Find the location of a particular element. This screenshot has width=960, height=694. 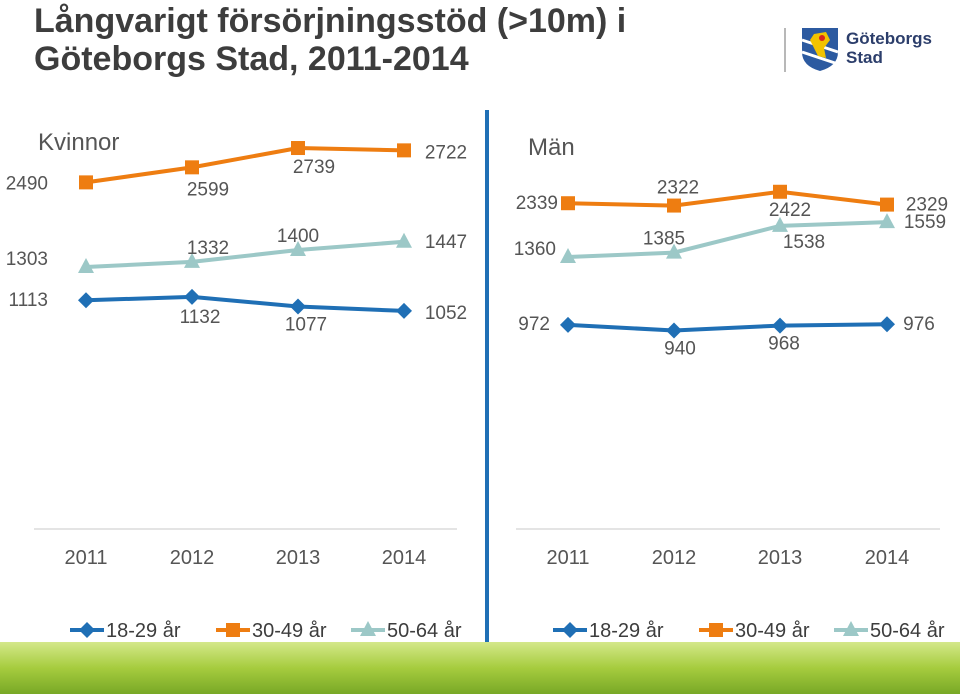

logo-text-line1: Göteborgs is located at coordinates (889, 38).